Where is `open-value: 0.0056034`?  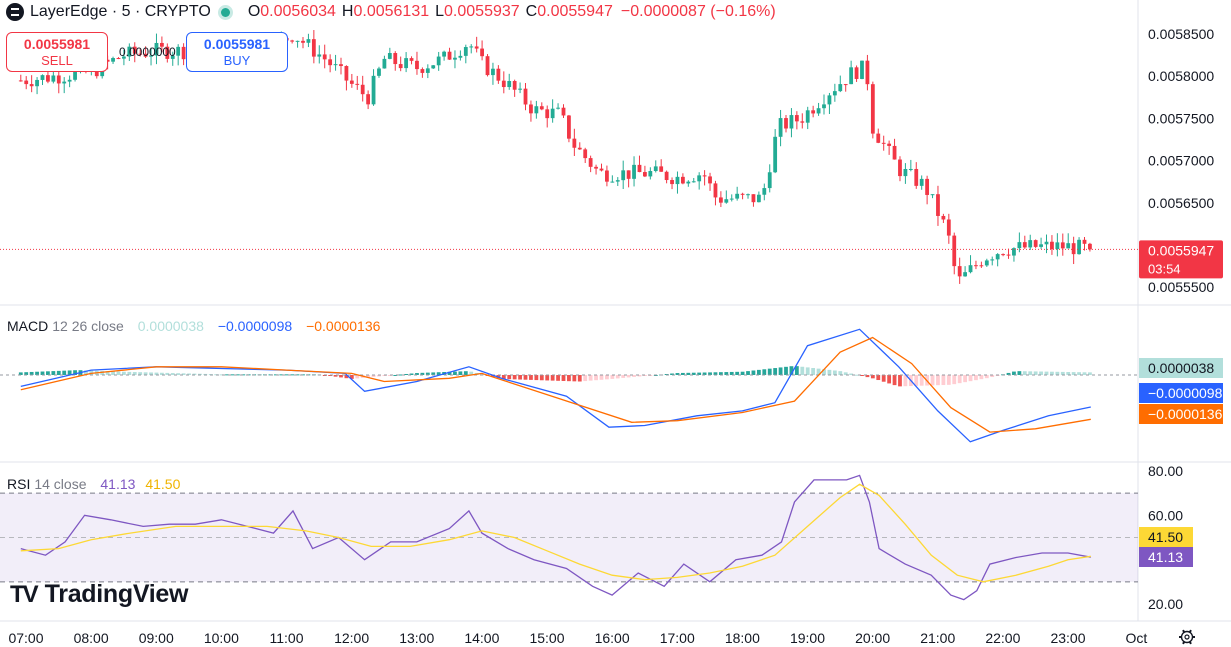 open-value: 0.0056034 is located at coordinates (298, 11).